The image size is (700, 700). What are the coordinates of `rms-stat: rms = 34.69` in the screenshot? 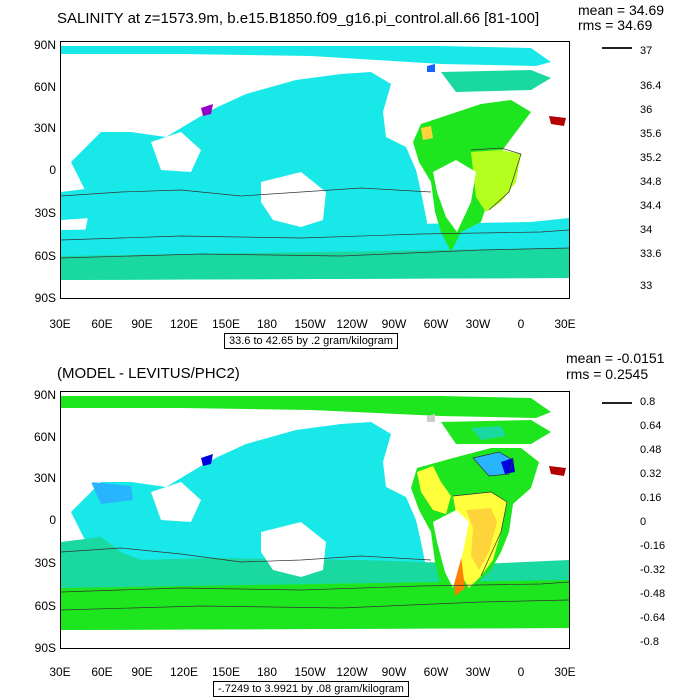 It's located at (615, 25).